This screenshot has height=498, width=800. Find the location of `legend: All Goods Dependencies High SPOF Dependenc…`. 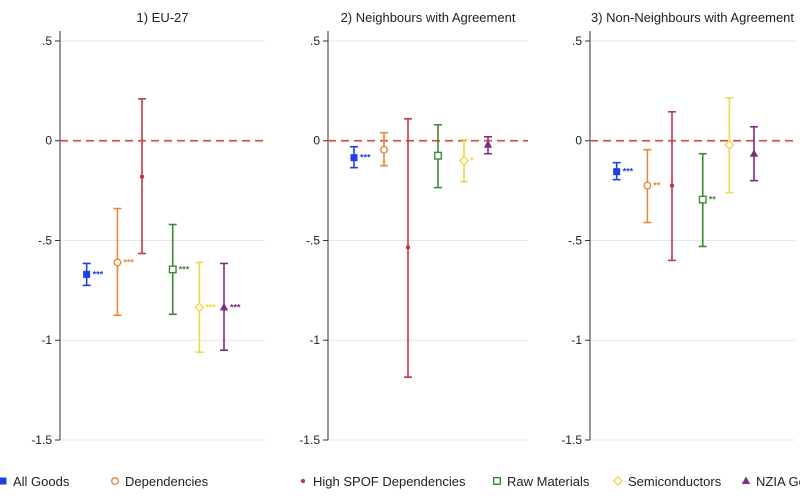

legend: All Goods Dependencies High SPOF Dependenc… is located at coordinates (400, 481).